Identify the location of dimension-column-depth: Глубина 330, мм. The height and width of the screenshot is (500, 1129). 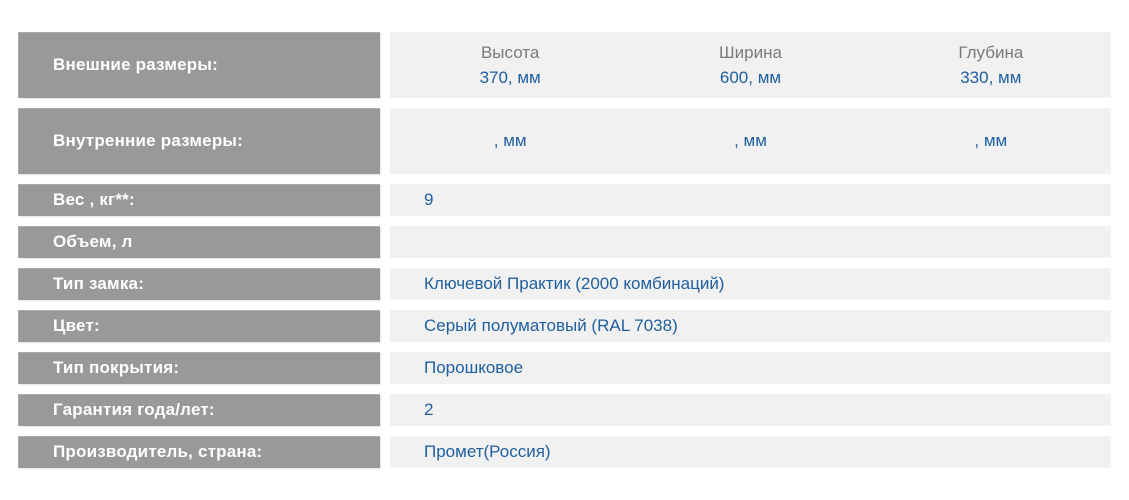
(991, 65).